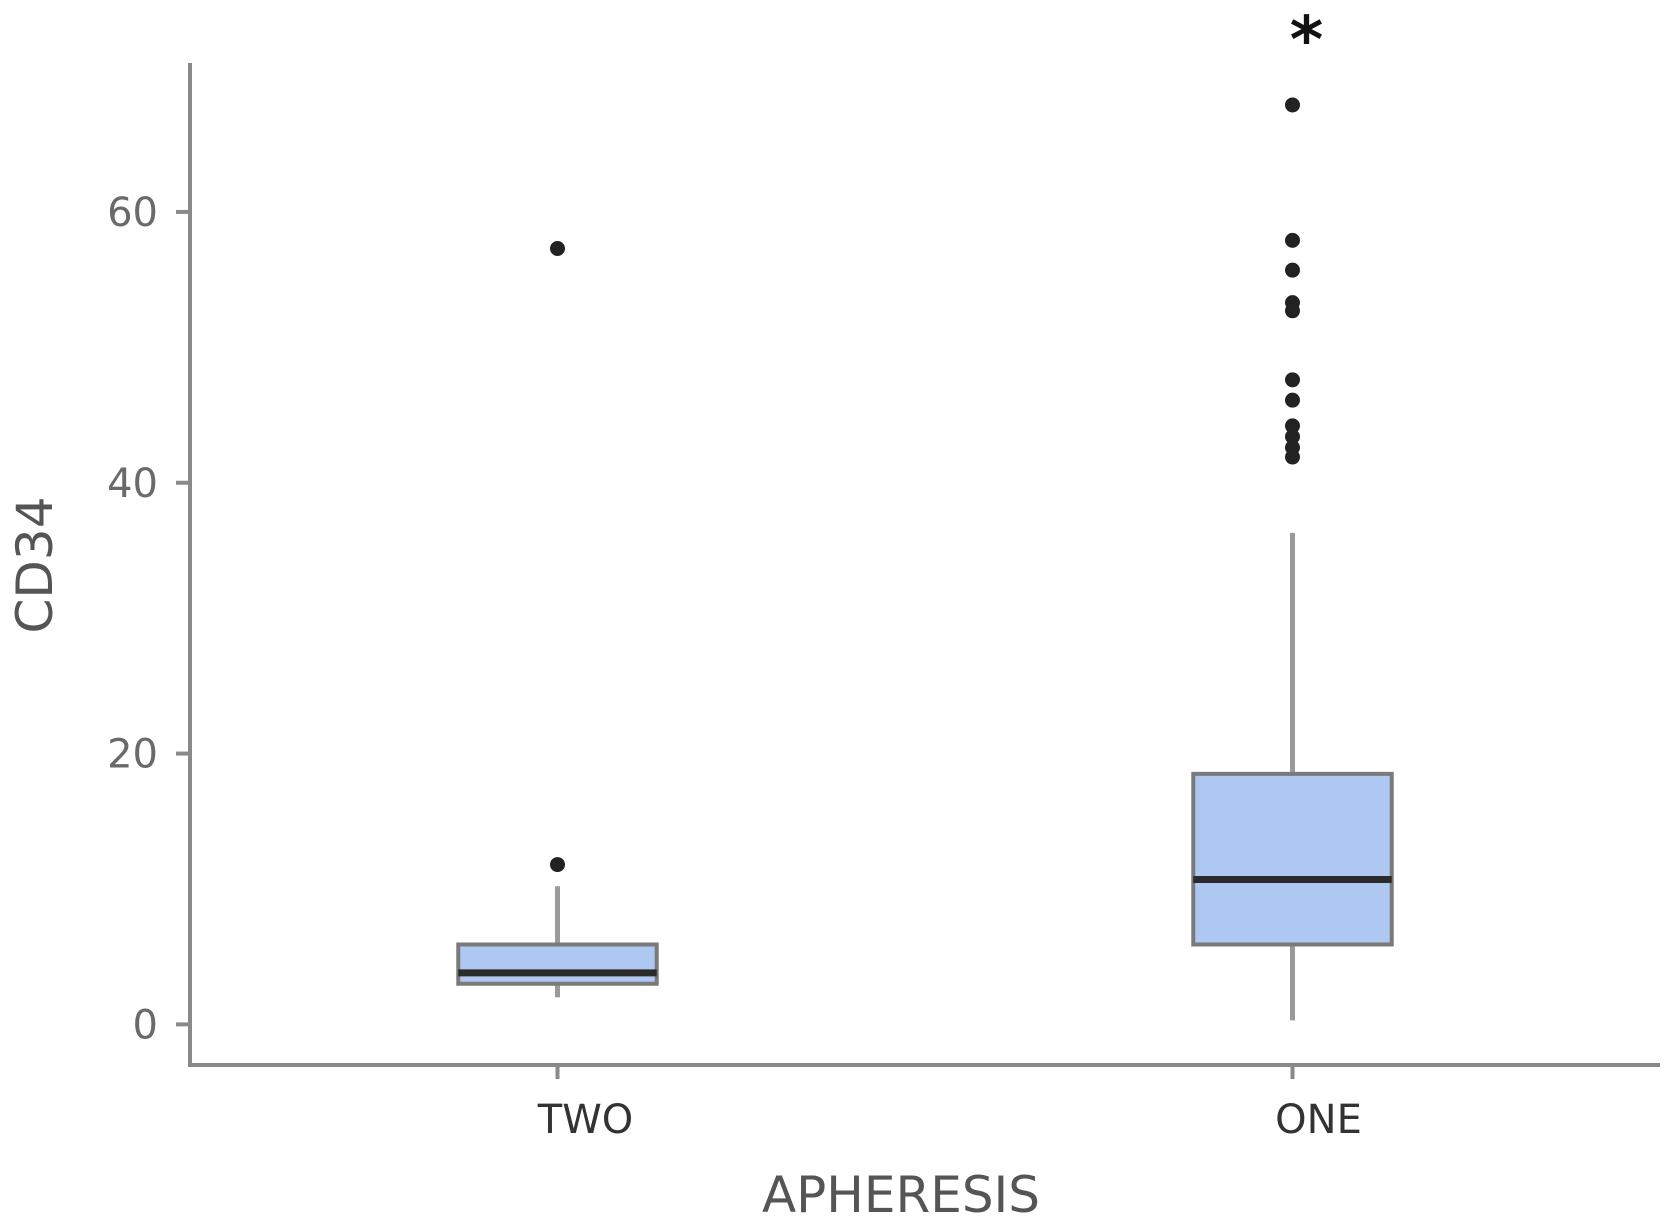 This screenshot has width=1667, height=1219. I want to click on x-tick-label: TWO, so click(585, 1120).